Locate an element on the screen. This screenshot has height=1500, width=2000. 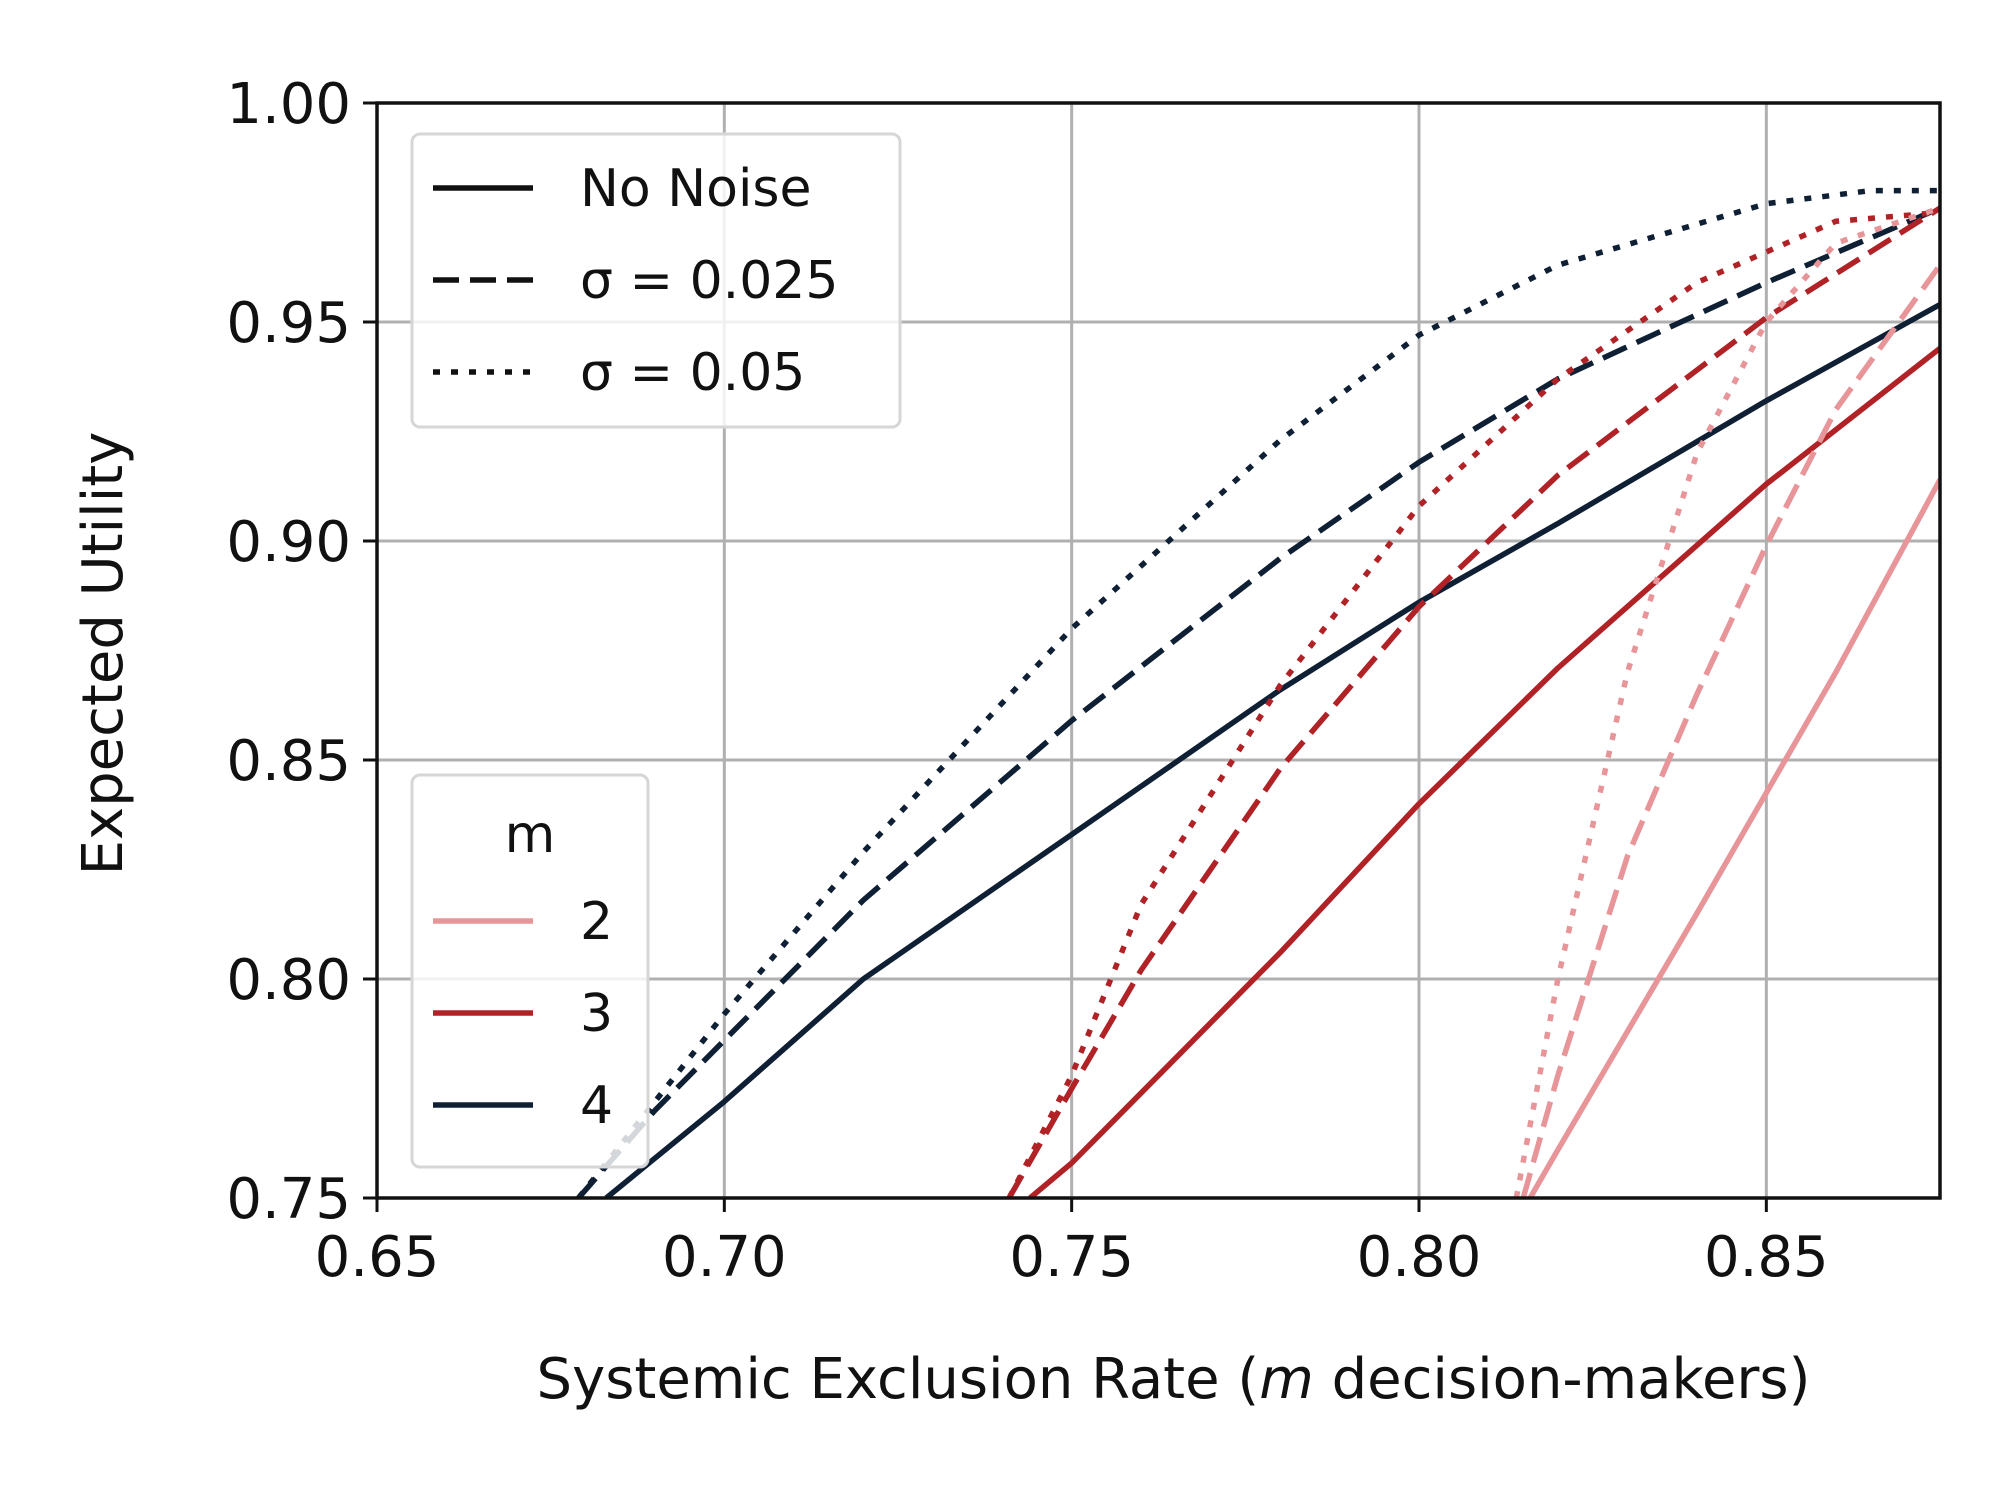
y-tick-label: 0.75 is located at coordinates (288, 1199).